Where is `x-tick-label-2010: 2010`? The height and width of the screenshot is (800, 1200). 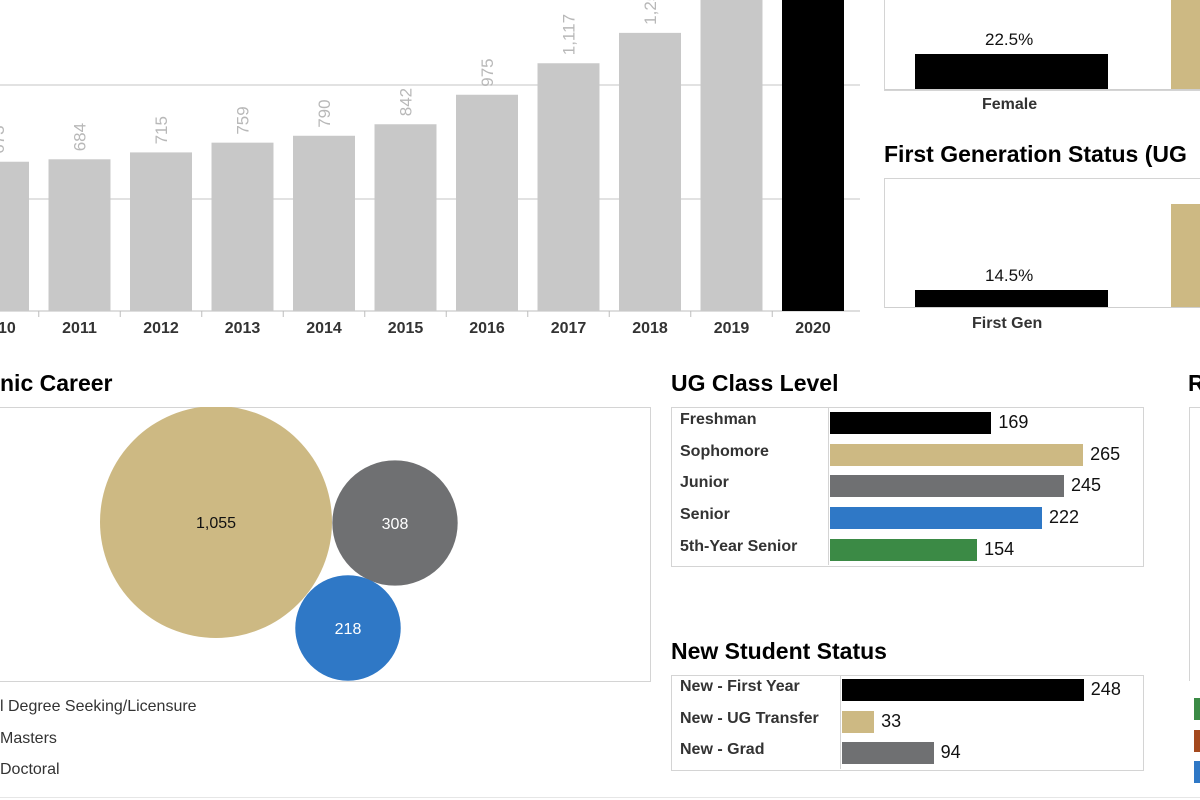
x-tick-label-2010: 2010 is located at coordinates (8, 328).